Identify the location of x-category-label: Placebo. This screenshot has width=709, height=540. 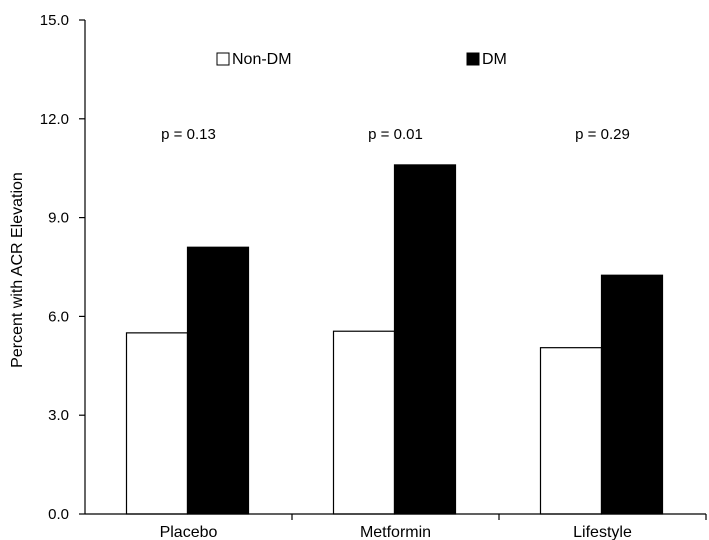
(189, 532).